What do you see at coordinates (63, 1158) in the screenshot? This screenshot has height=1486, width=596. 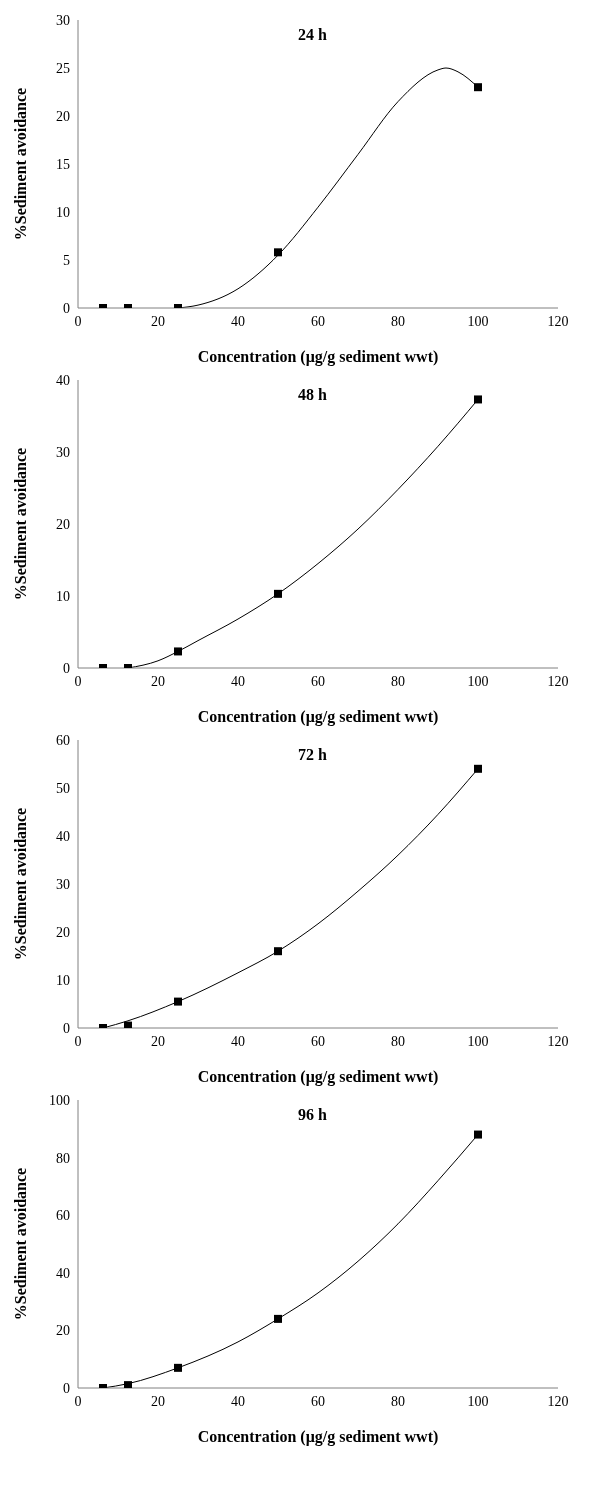 I see `y-tick-label: 80` at bounding box center [63, 1158].